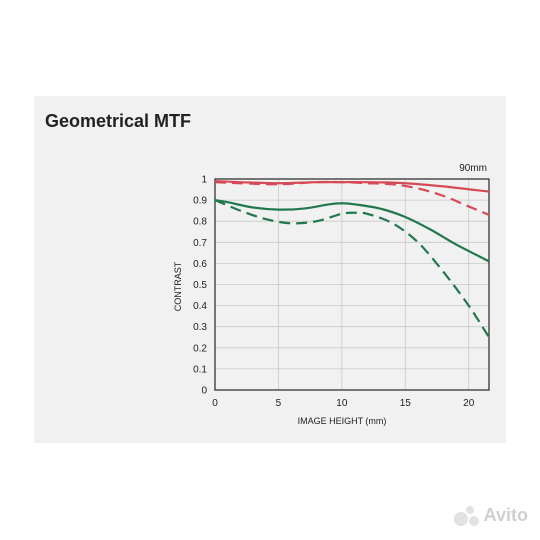 This screenshot has height=540, width=540. What do you see at coordinates (200, 201) in the screenshot?
I see `y-tick-label: 0.9` at bounding box center [200, 201].